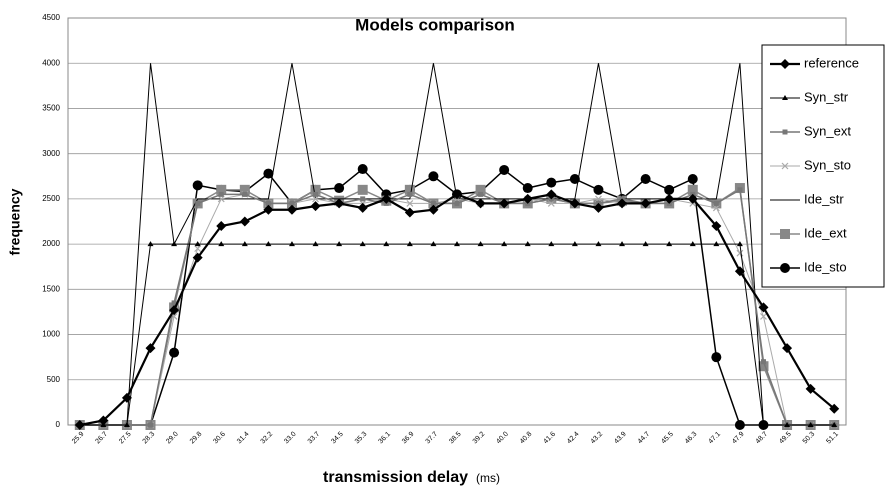  Describe the element at coordinates (479, 438) in the screenshot. I see `x-tick-label: 39.2` at that location.